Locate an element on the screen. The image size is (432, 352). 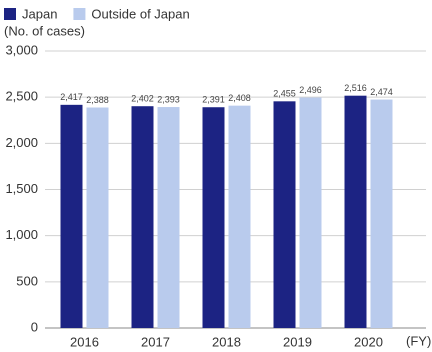
x-tick-label: 2017 is located at coordinates (155, 341).